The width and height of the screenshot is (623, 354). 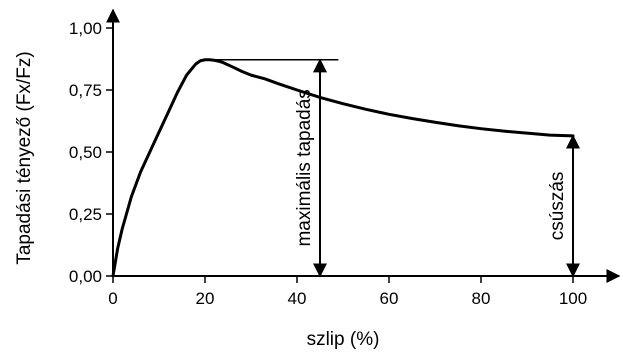 I want to click on sliding-label: csúszás, so click(x=557, y=206).